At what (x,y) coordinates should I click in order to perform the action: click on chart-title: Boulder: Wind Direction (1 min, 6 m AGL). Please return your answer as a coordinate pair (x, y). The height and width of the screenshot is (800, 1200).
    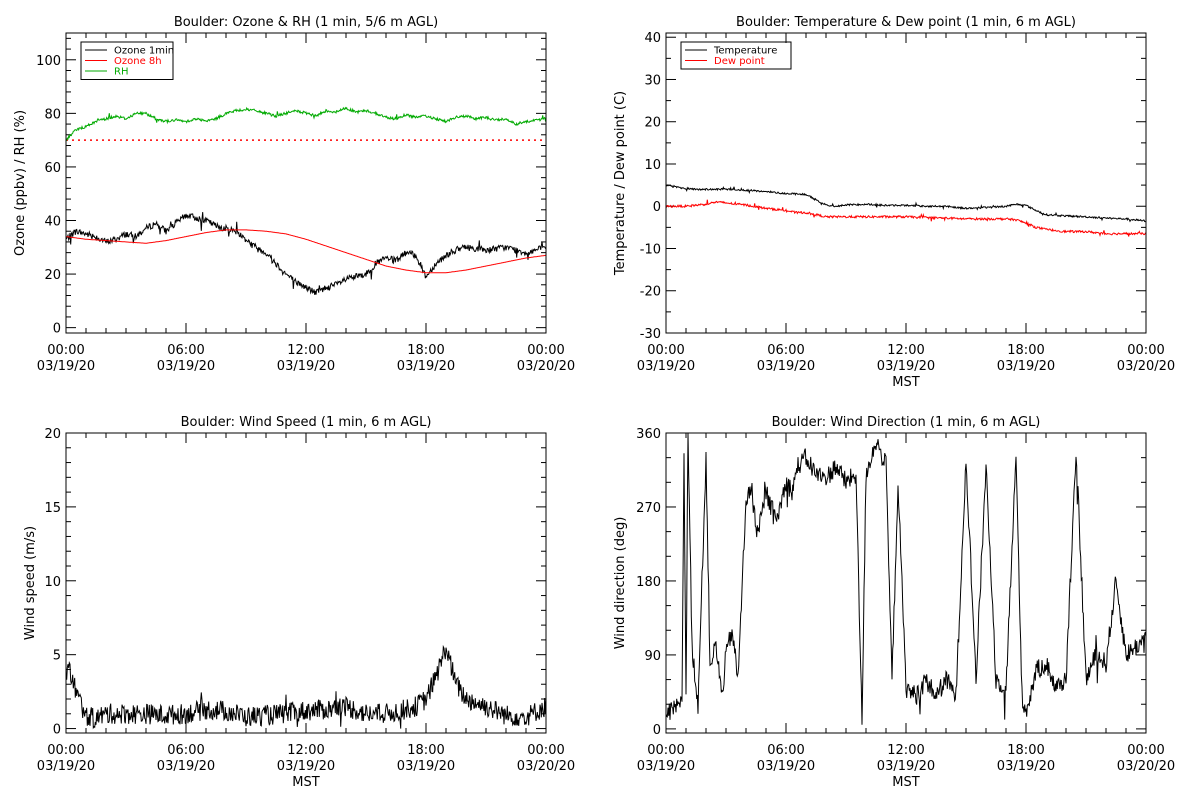
    Looking at the image, I should click on (906, 422).